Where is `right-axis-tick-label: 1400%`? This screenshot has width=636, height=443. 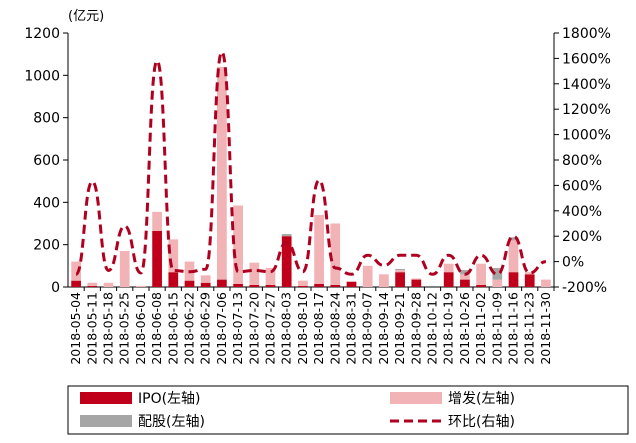 right-axis-tick-label: 1400% is located at coordinates (586, 85).